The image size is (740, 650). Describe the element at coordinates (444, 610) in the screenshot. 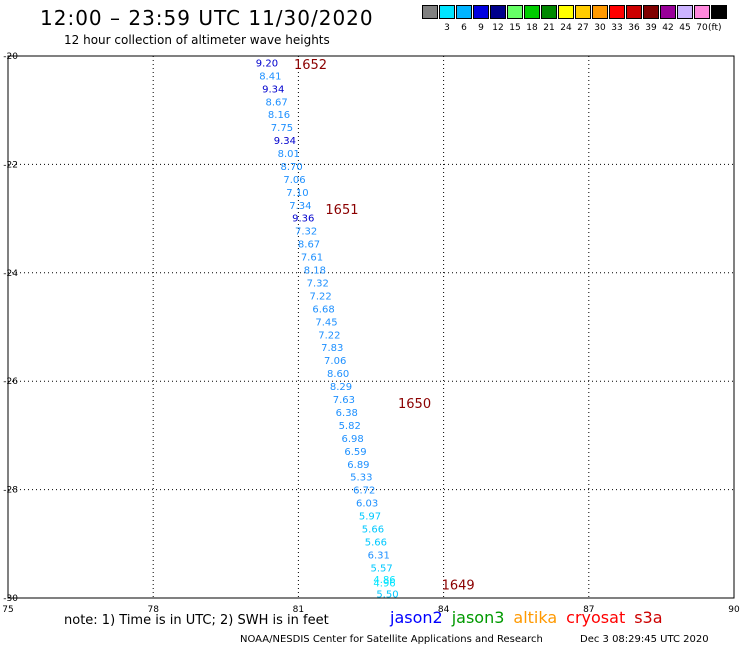

I see `x-tick-label: 84` at that location.